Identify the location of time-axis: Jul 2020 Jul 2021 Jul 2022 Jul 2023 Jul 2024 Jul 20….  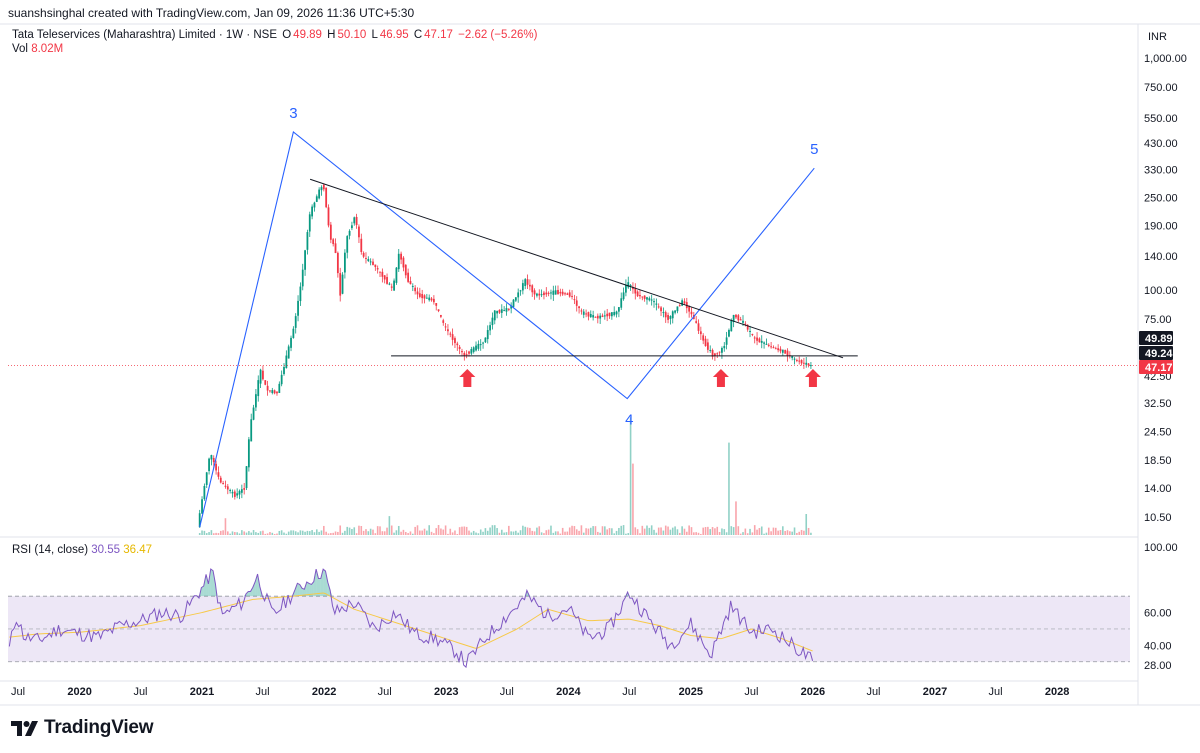
(540, 692).